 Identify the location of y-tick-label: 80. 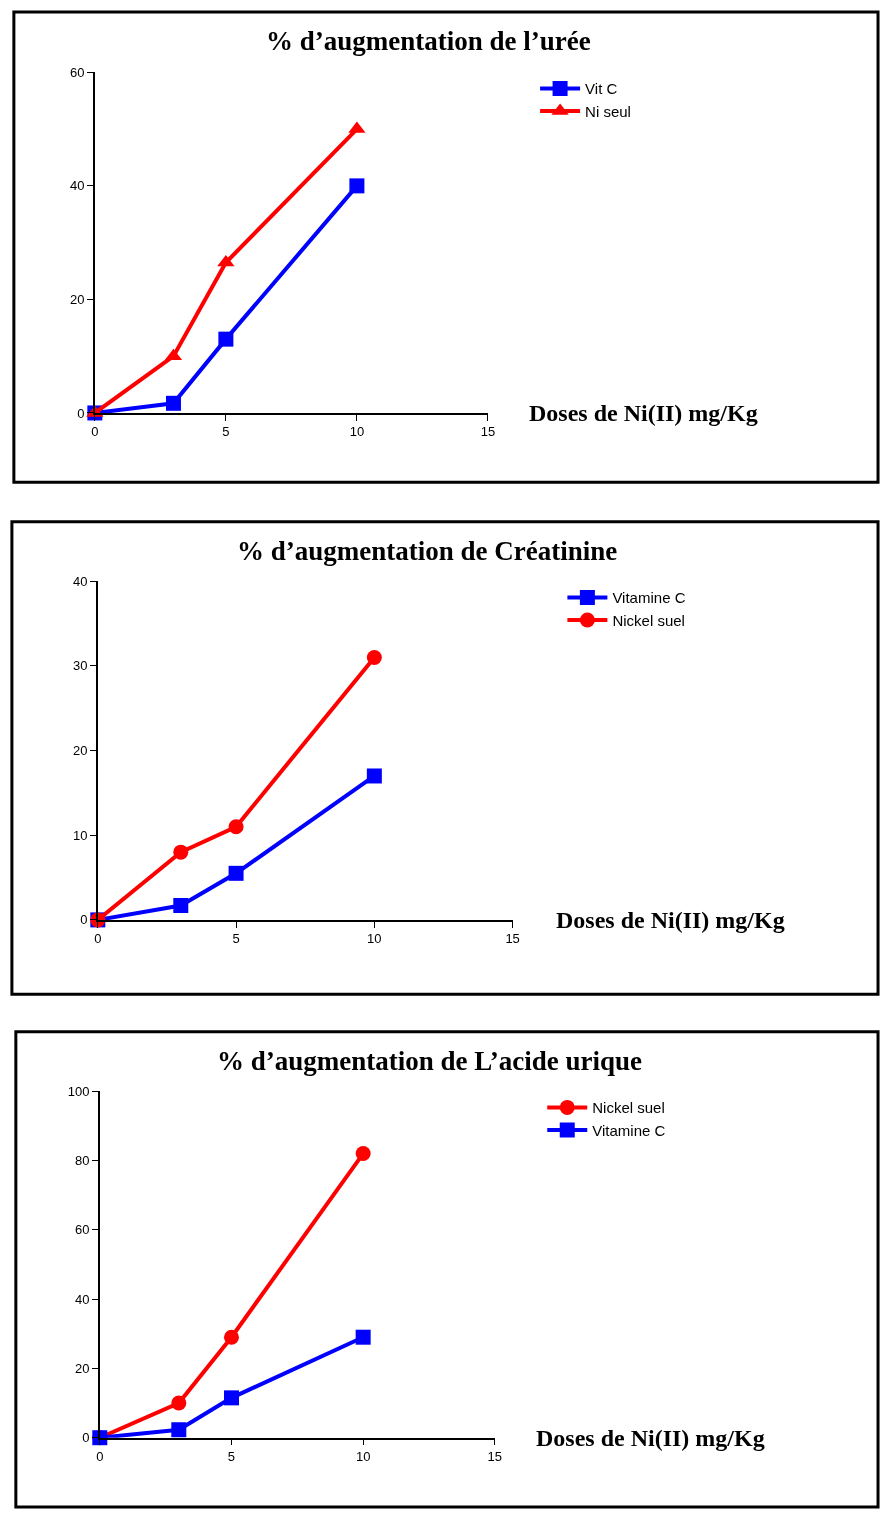
(82, 1161).